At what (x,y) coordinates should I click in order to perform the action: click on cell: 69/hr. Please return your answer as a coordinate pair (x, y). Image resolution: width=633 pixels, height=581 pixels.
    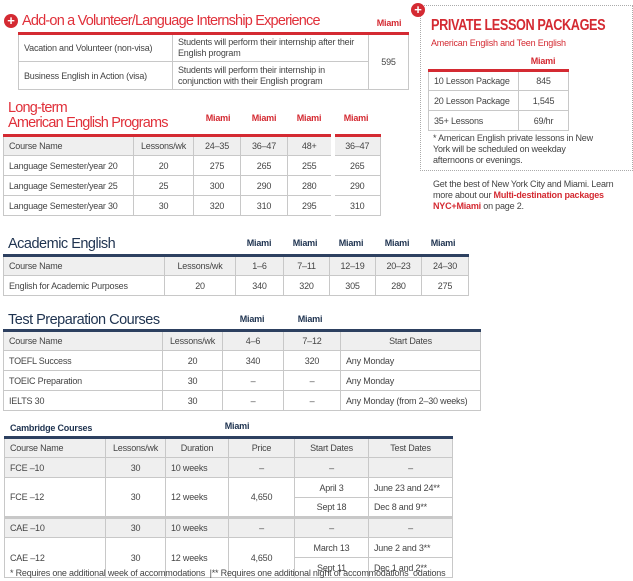
    Looking at the image, I should click on (543, 120).